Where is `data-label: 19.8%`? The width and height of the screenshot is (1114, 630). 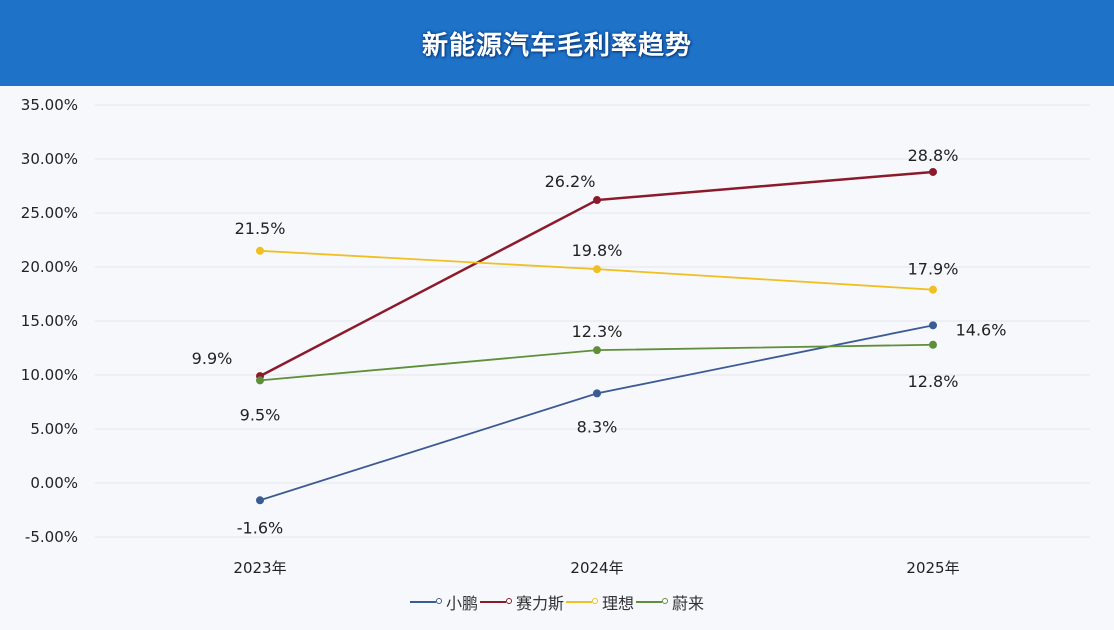 data-label: 19.8% is located at coordinates (597, 250).